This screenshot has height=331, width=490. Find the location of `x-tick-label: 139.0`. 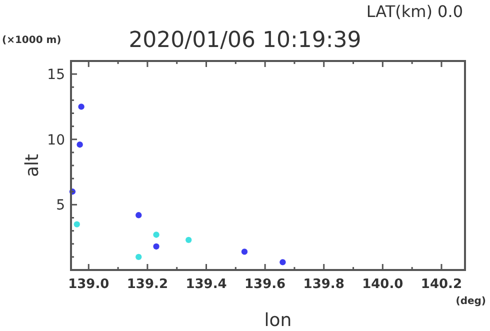

x-tick-label: 139.0 is located at coordinates (89, 284).